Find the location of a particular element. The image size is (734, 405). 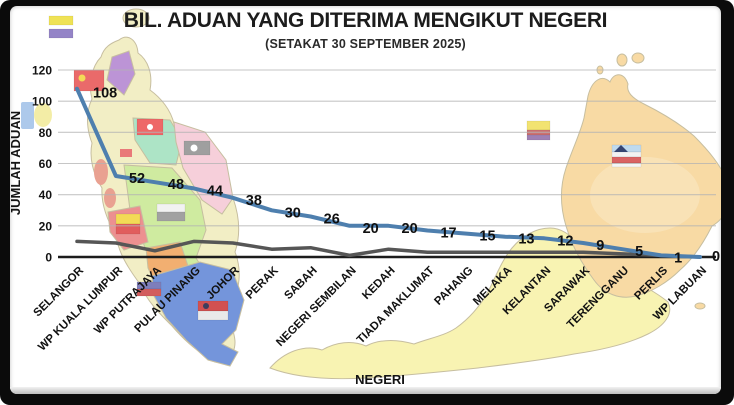

x-category-label: KEDAH is located at coordinates (378, 283).